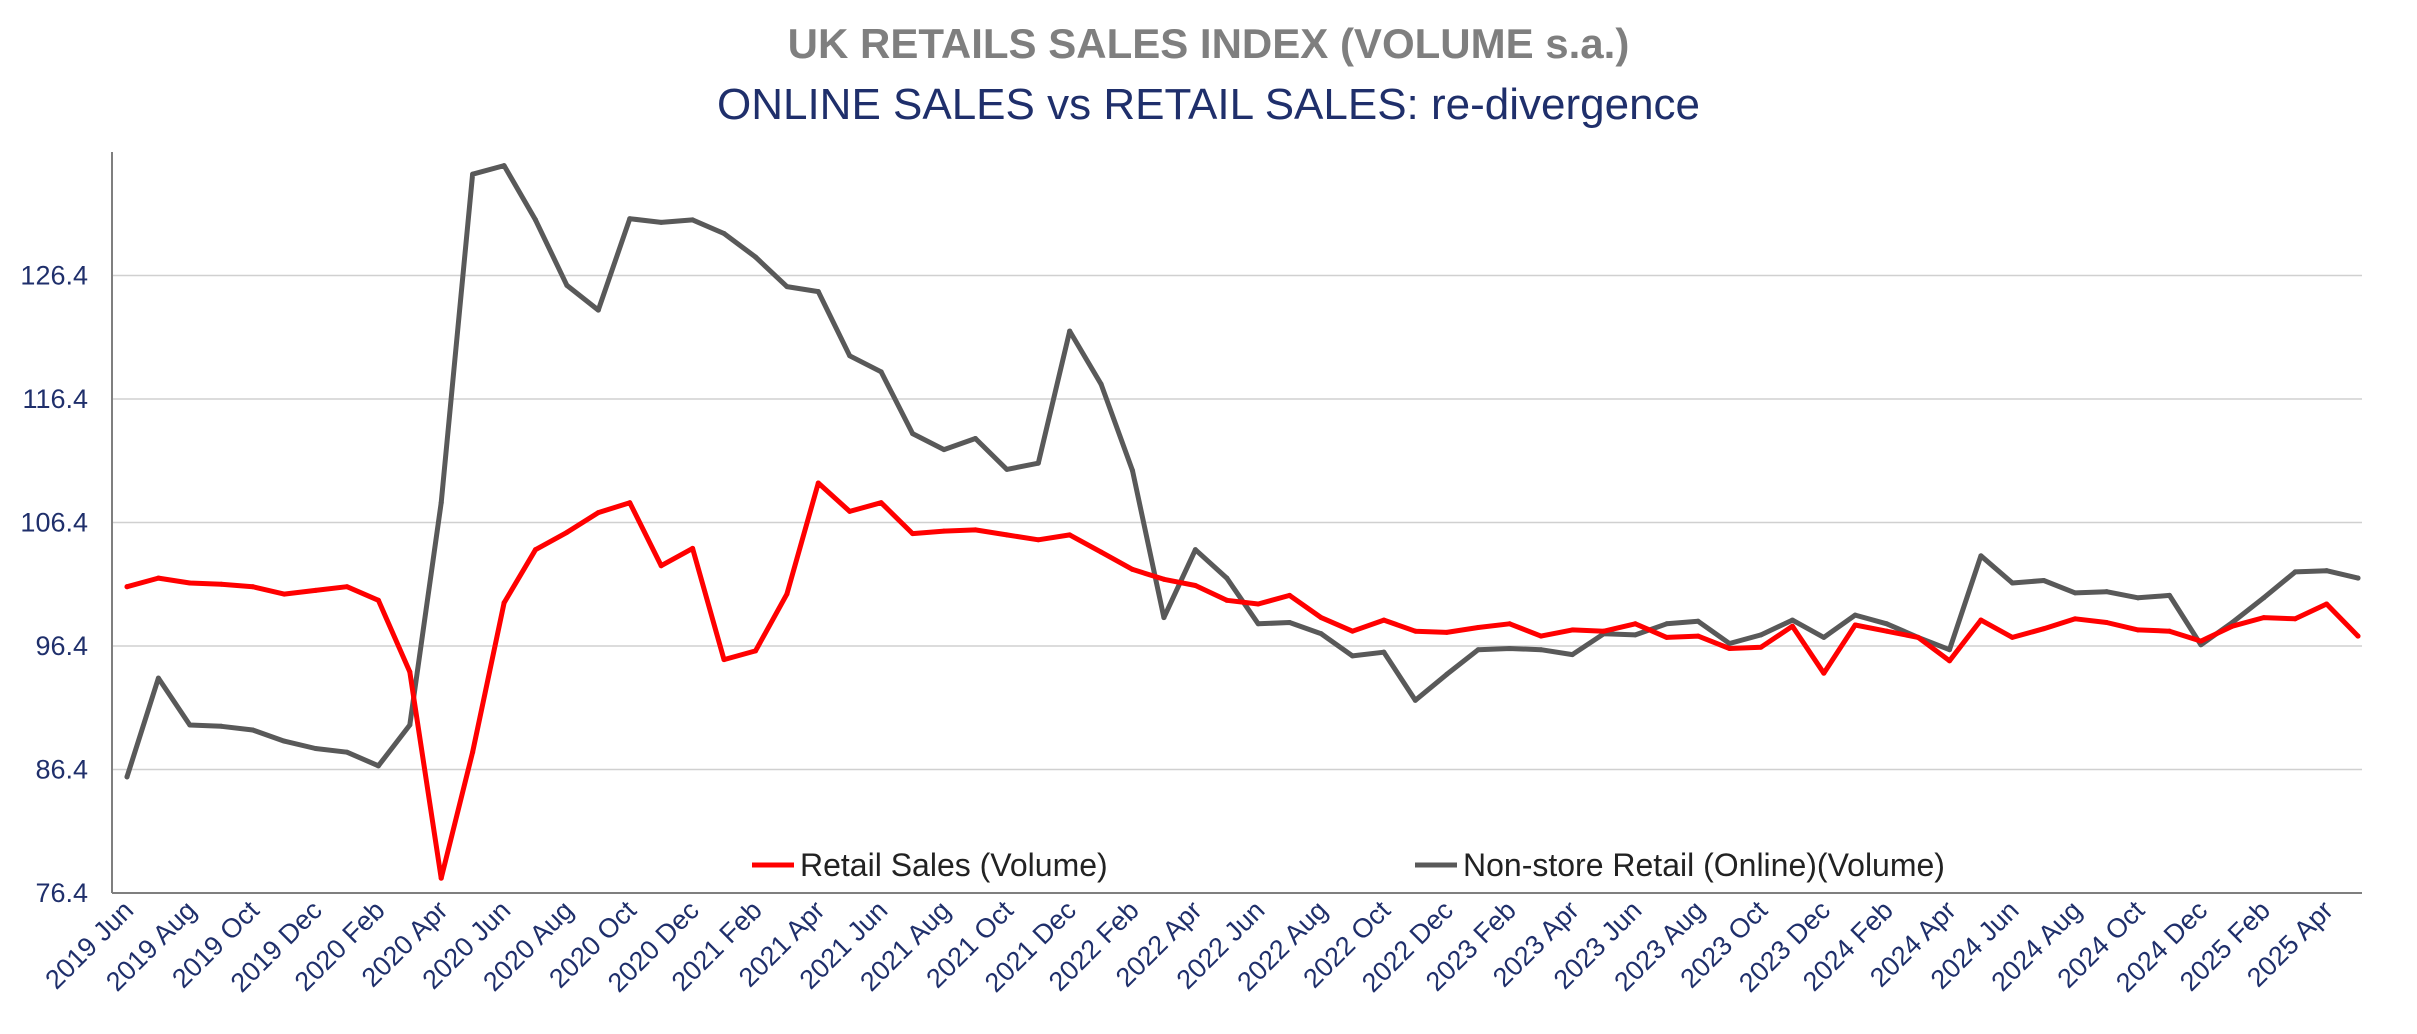 This screenshot has height=1034, width=2417. Describe the element at coordinates (61, 770) in the screenshot. I see `y-tick-label: 86.4` at that location.